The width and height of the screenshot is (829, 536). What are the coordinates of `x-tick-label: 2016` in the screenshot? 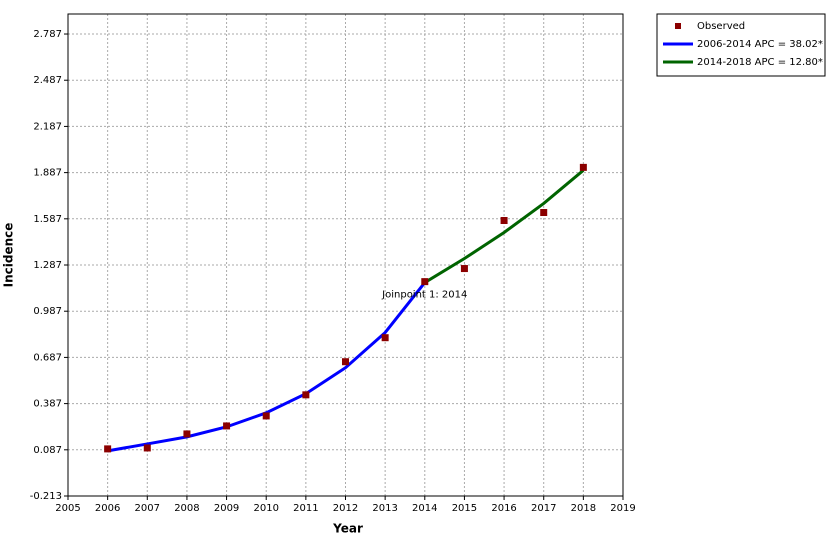 It's located at (503, 508).